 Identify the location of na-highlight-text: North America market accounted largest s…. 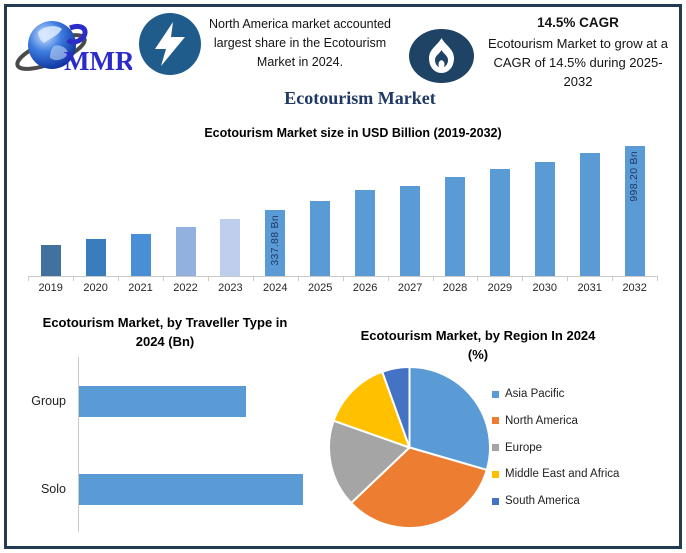
(300, 43).